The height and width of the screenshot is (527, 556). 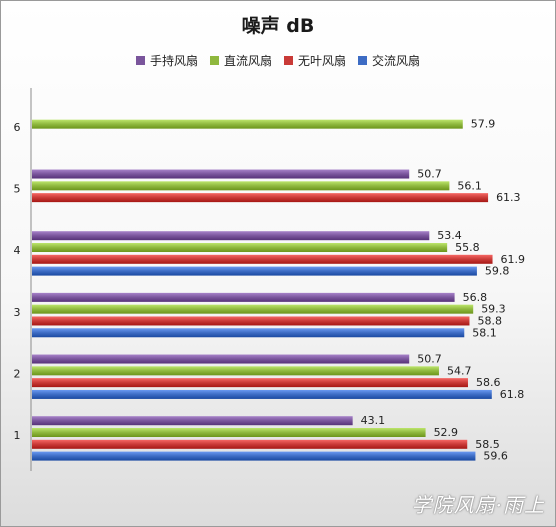 I want to click on legend-item: 无叶风扇, so click(x=315, y=60).